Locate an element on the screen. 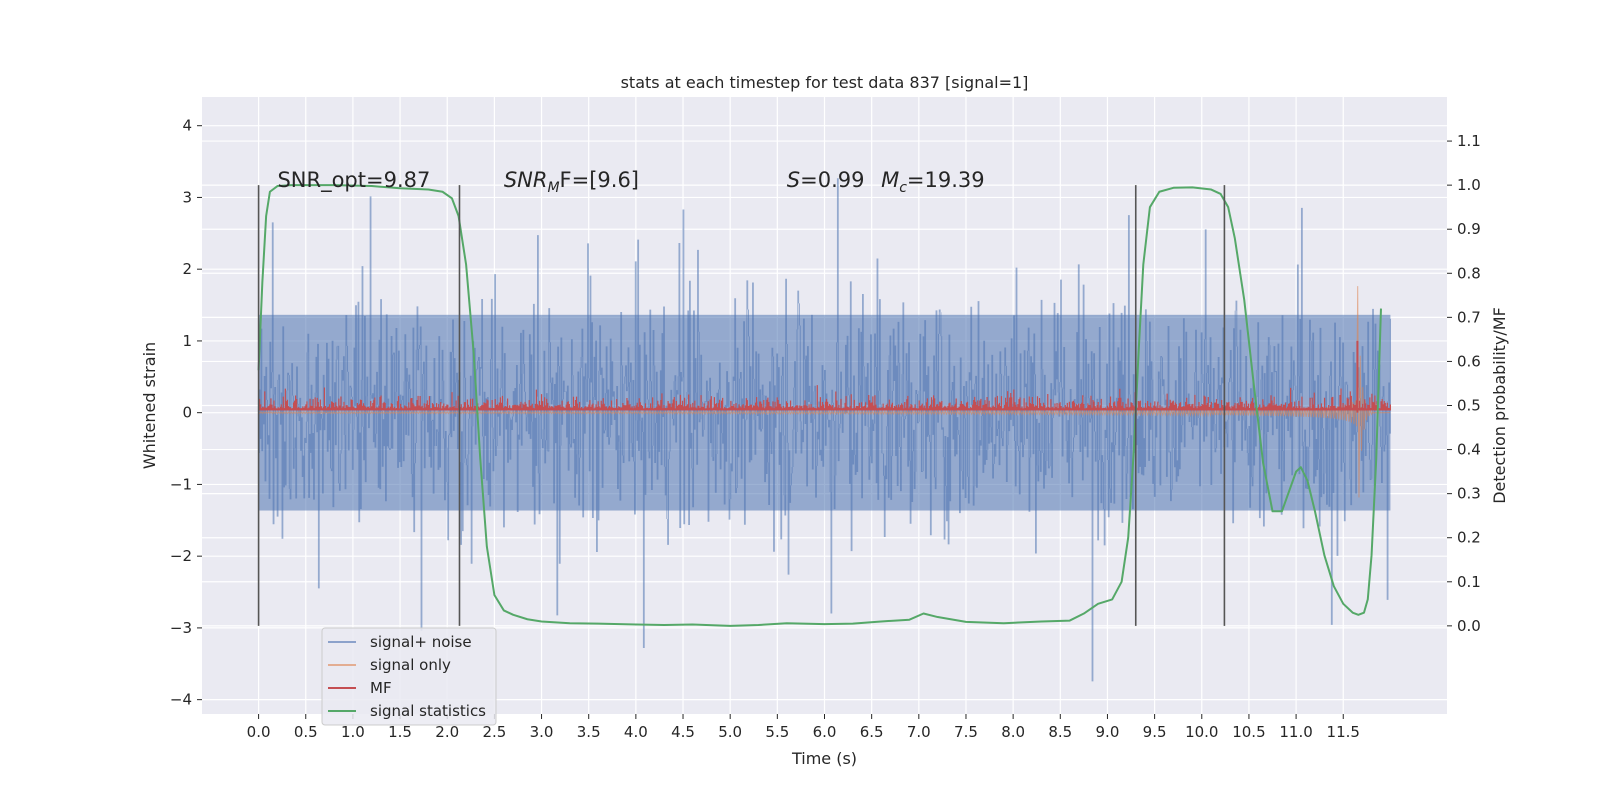 The height and width of the screenshot is (800, 1600). y-tick-label-left: 1 is located at coordinates (187, 341).